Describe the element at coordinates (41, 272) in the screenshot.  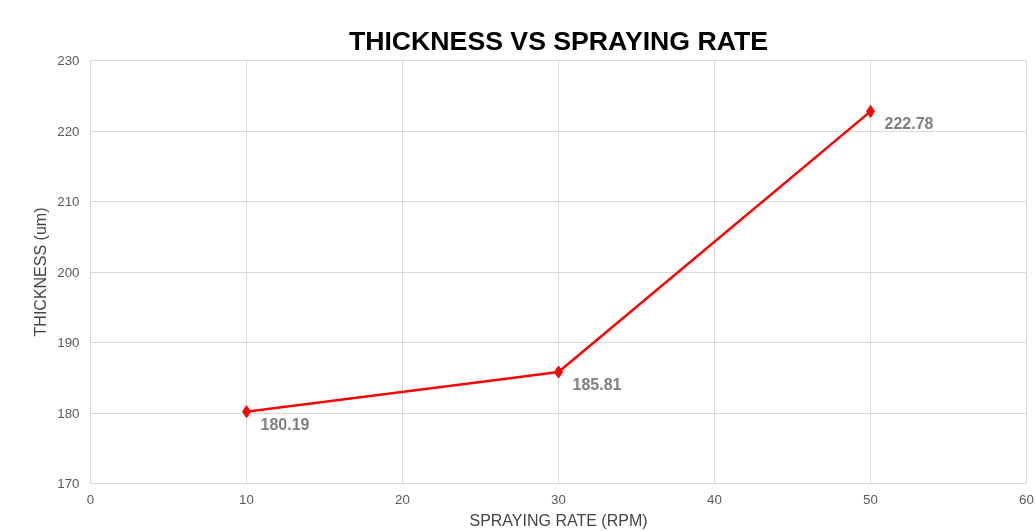
I see `y-axis-title: THICKNESS (um)` at that location.